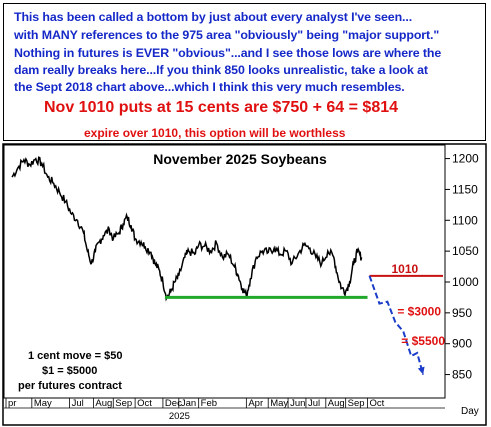 Image resolution: width=491 pixels, height=427 pixels. What do you see at coordinates (462, 344) in the screenshot?
I see `y-tick-label: 900` at bounding box center [462, 344].